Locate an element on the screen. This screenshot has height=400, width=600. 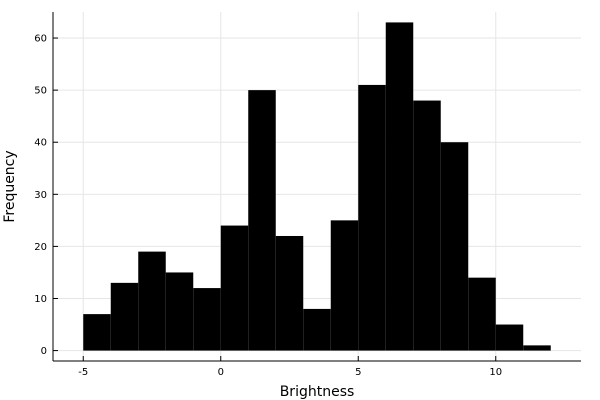
y-axis-title: Frequency is located at coordinates (10, 186).